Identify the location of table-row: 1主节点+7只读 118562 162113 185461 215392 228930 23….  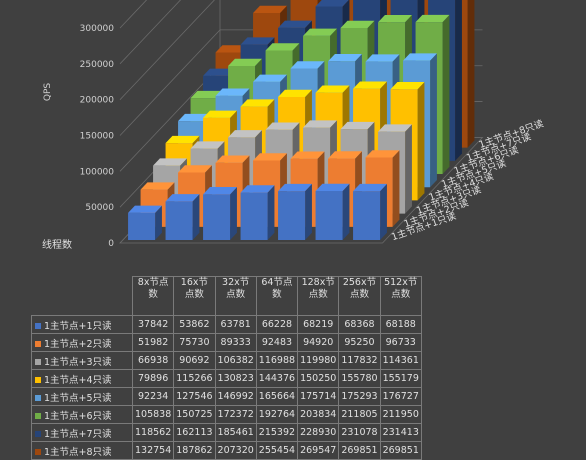
(226, 432).